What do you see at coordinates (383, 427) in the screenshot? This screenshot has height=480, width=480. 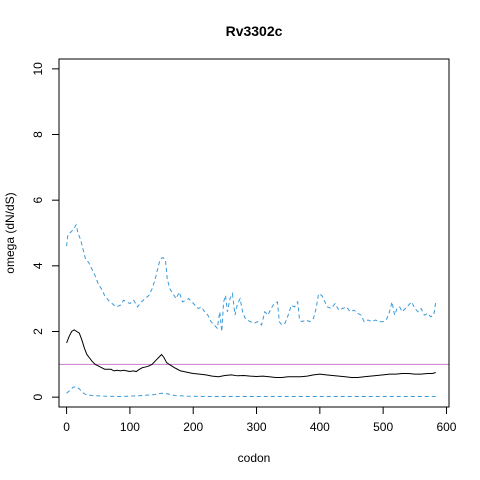 I see `x-tick-label: 500` at bounding box center [383, 427].